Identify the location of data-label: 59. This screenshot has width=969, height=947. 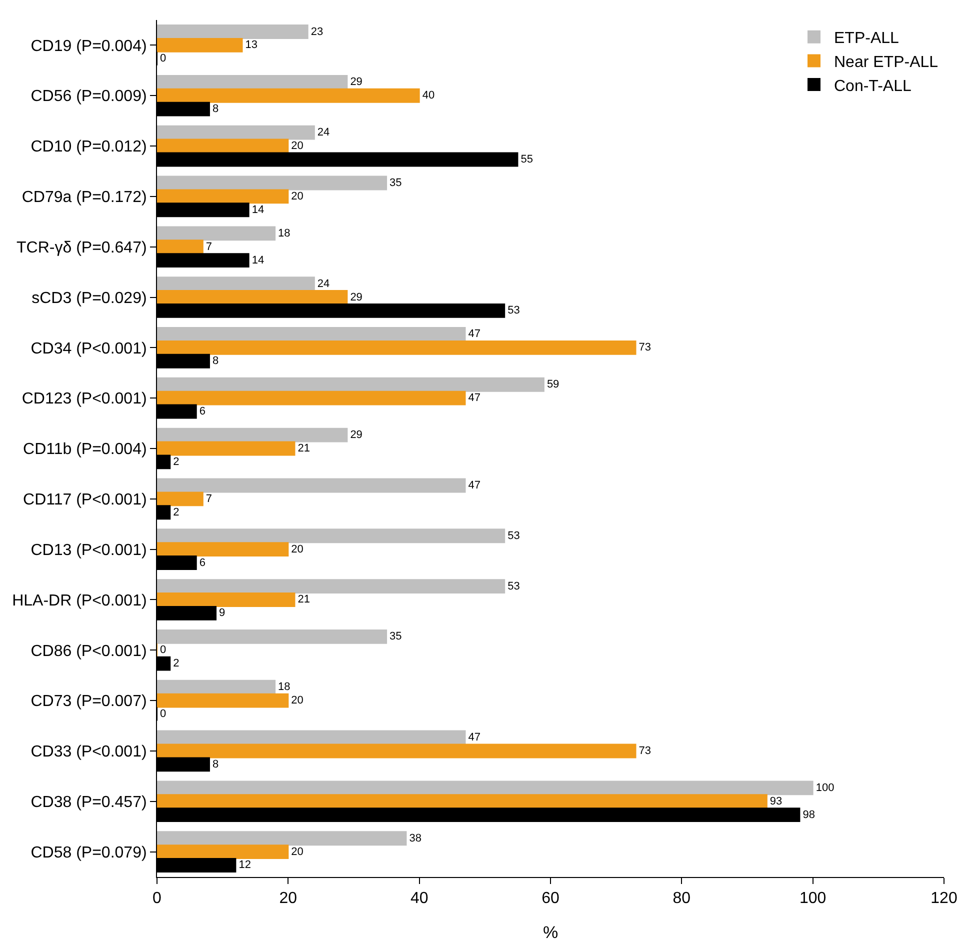
(553, 384).